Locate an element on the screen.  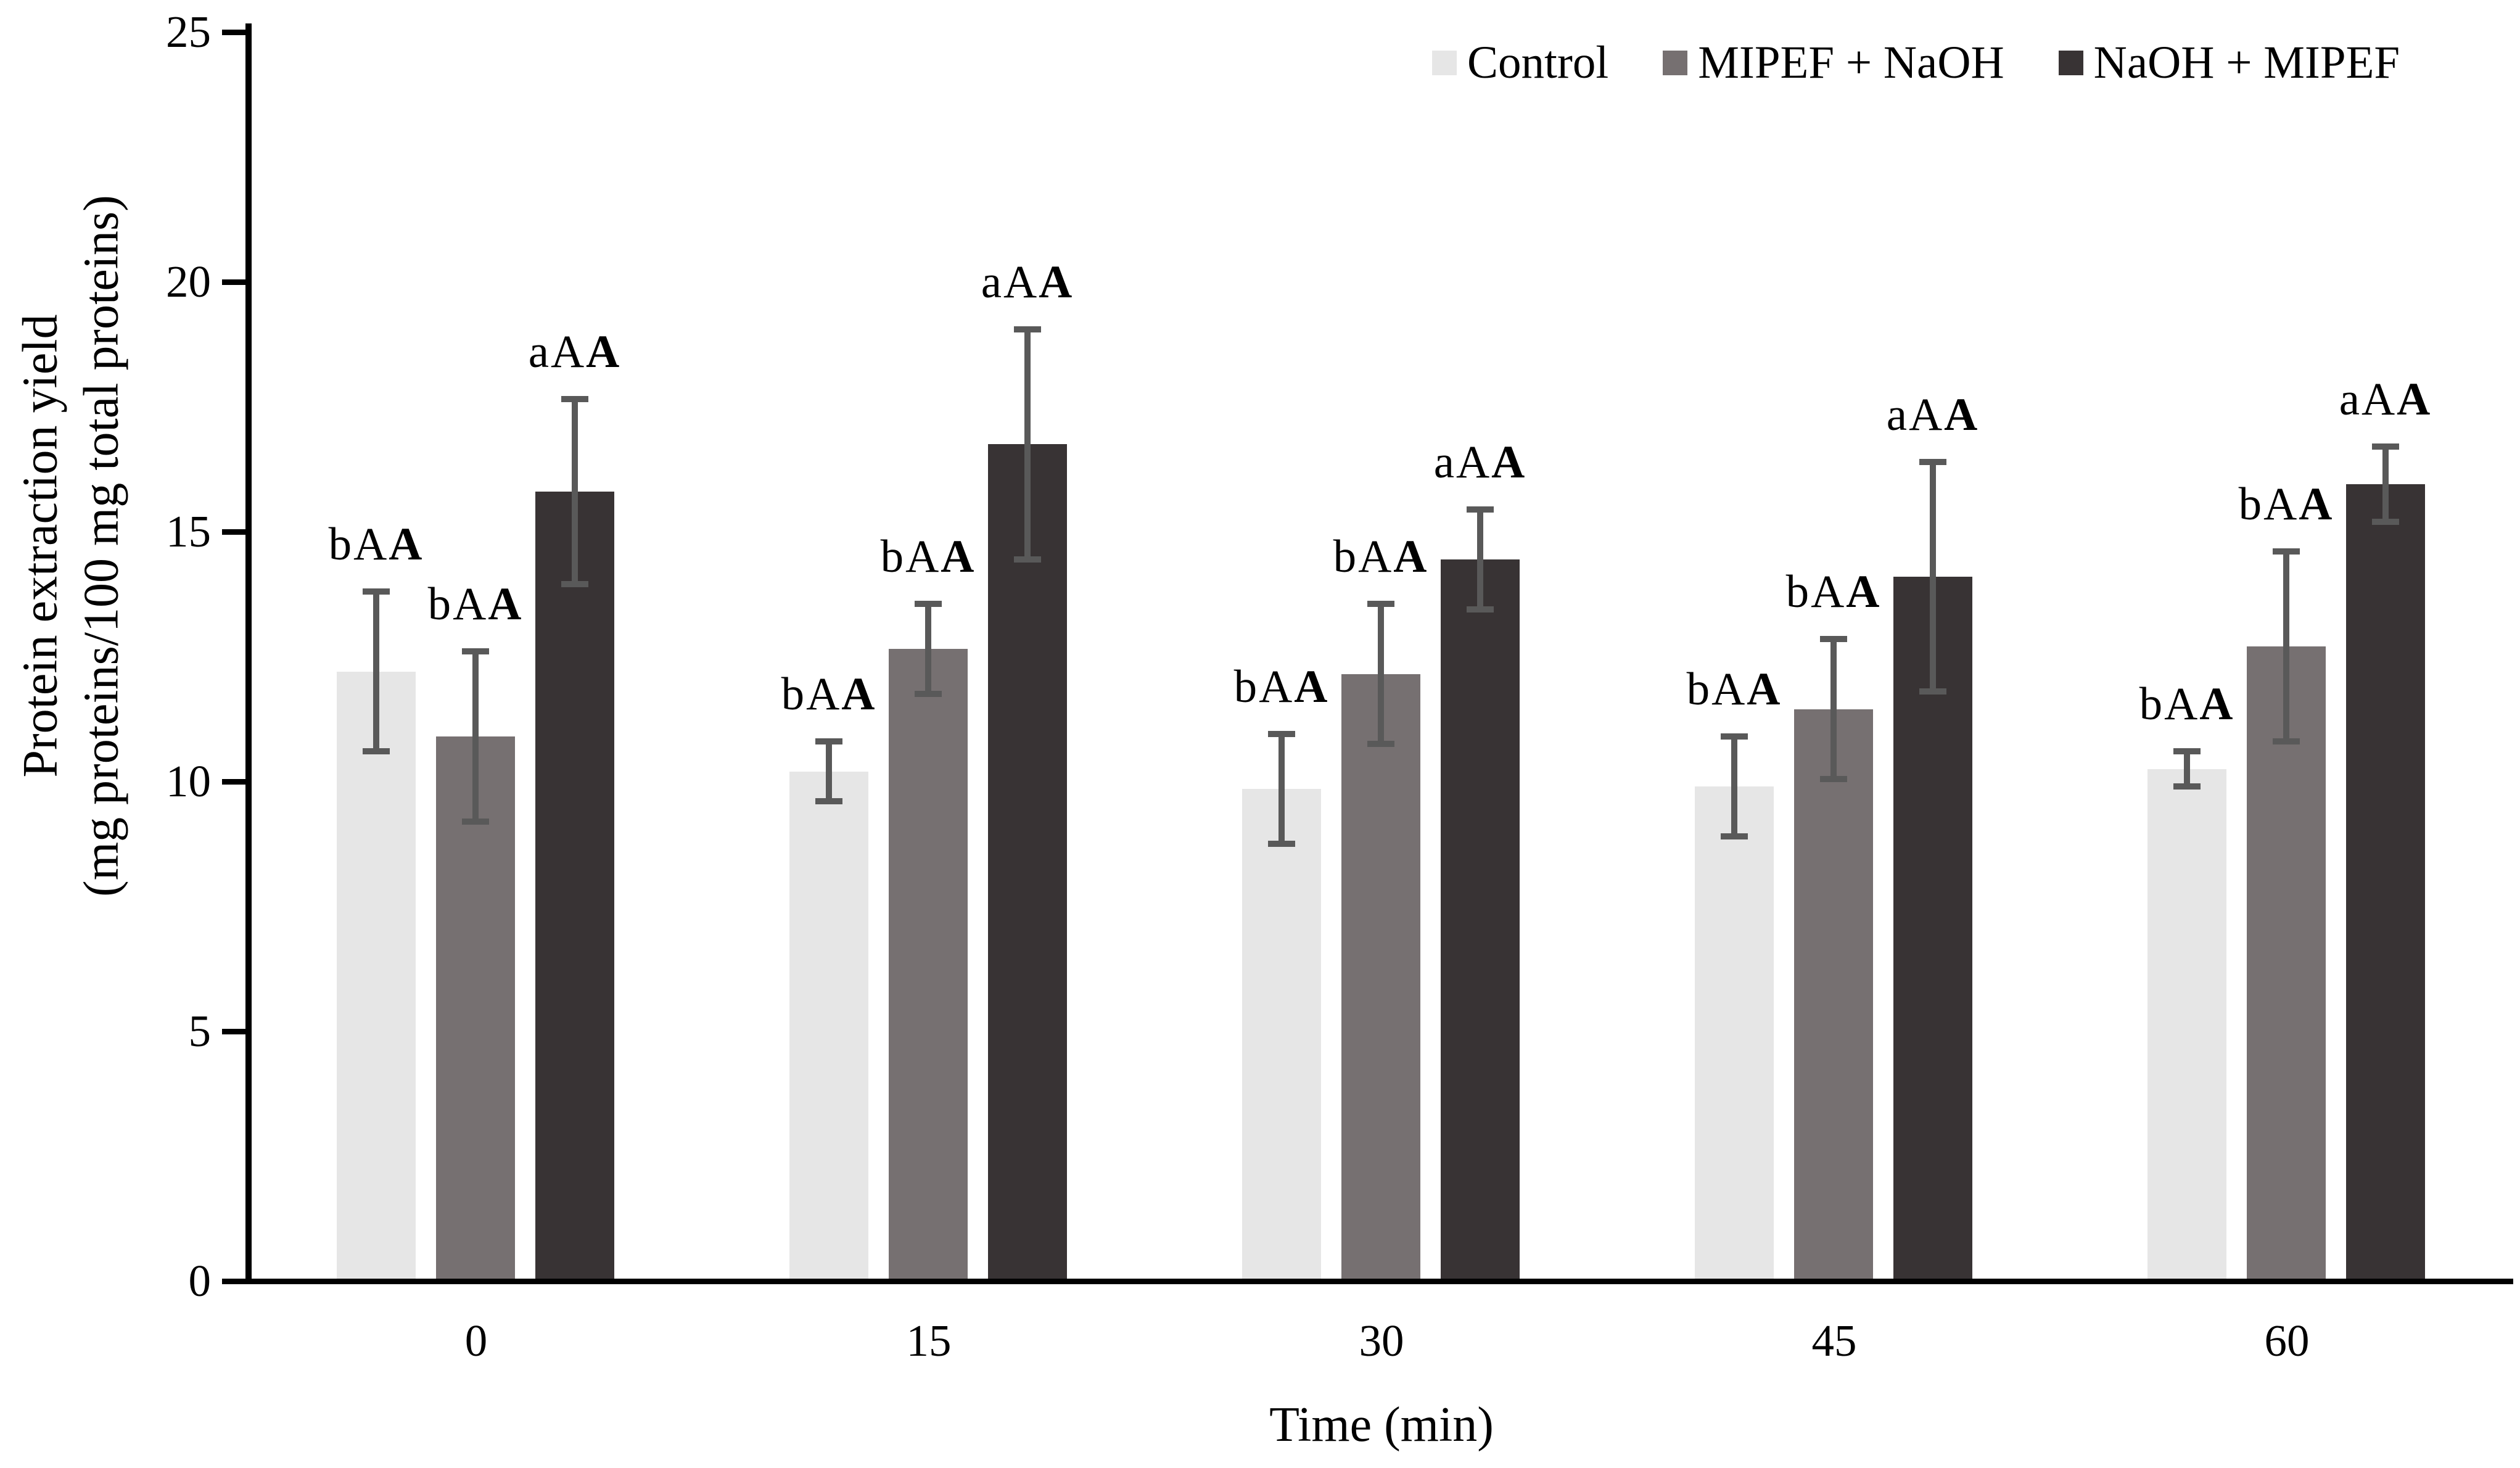
legend: Control MIPEF + NaOH NaOH + MIPEF is located at coordinates (1916, 63).